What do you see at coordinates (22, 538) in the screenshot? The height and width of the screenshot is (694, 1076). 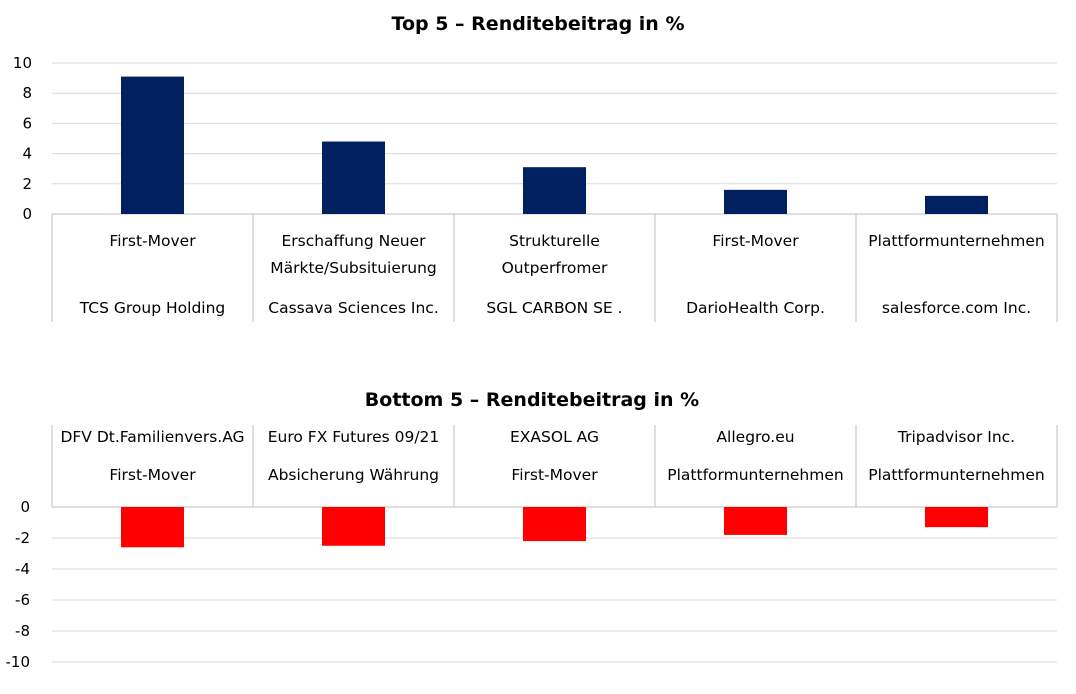 I see `bottom-y-tick-label: -2` at bounding box center [22, 538].